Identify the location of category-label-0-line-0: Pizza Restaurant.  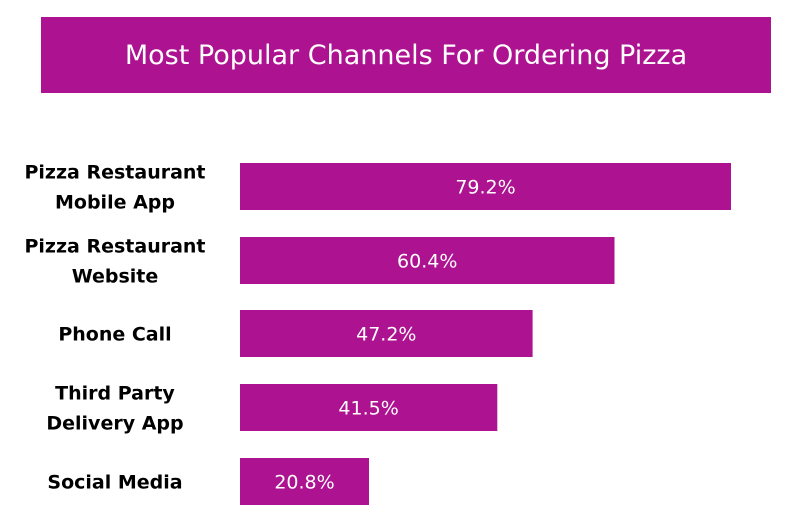
(114, 173).